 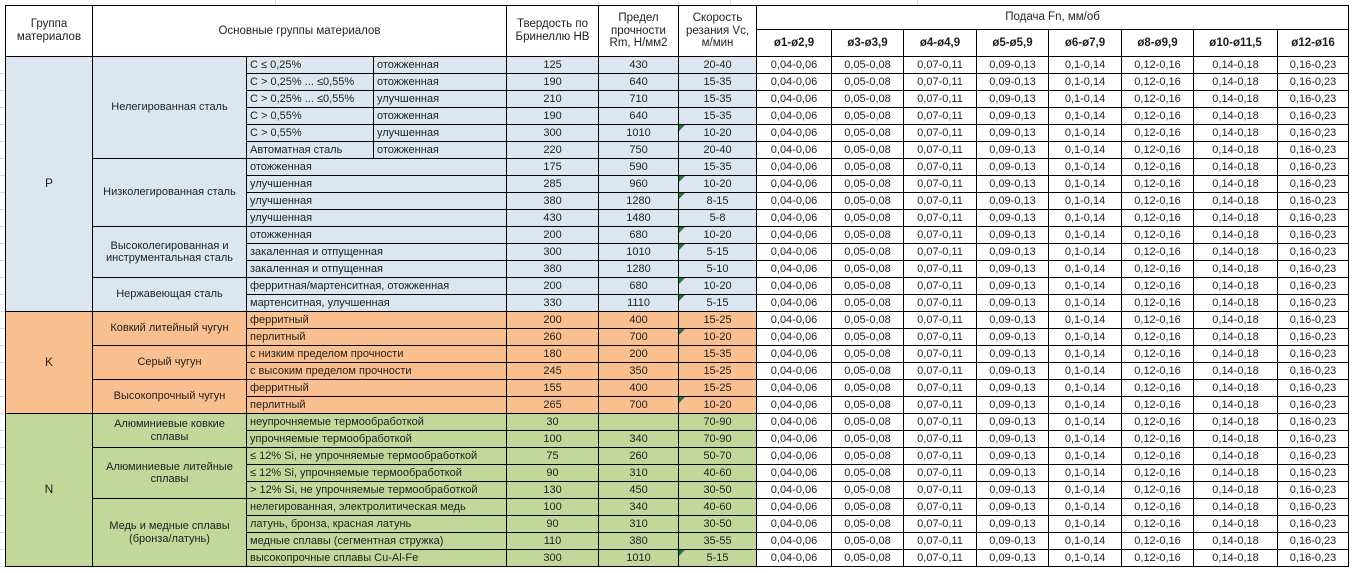 I want to click on cell-material-condition: медные сплавы (сегментная стружка), so click(x=376, y=541).